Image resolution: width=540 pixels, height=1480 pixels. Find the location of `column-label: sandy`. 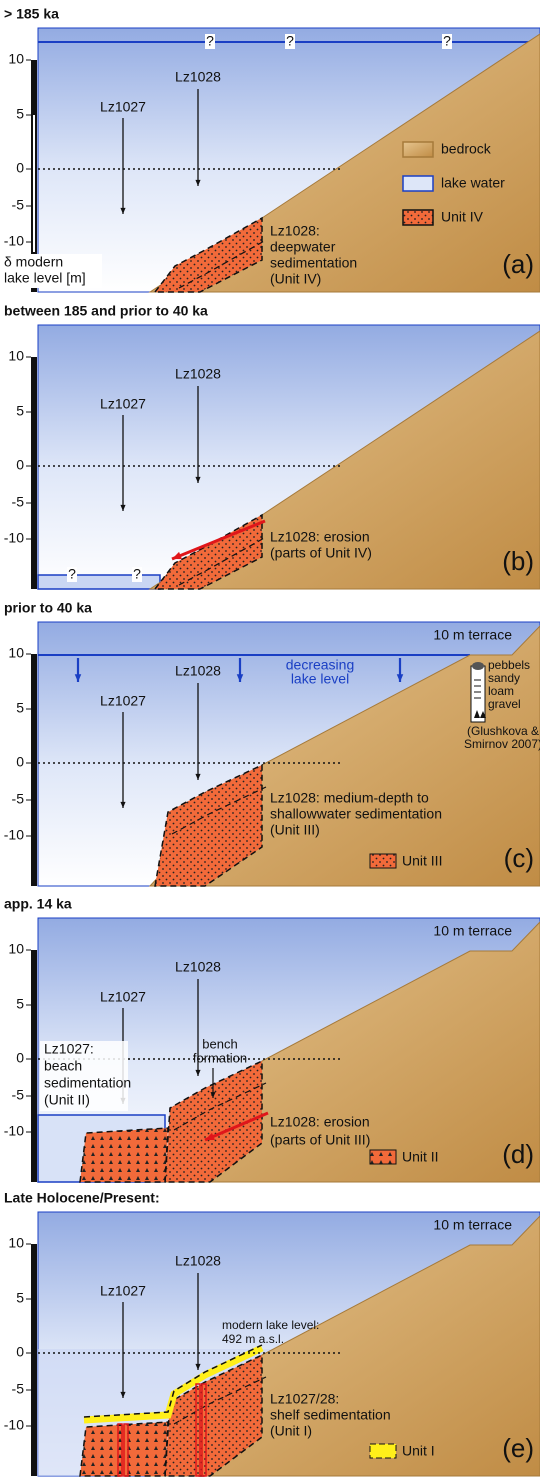

column-label: sandy is located at coordinates (504, 678).